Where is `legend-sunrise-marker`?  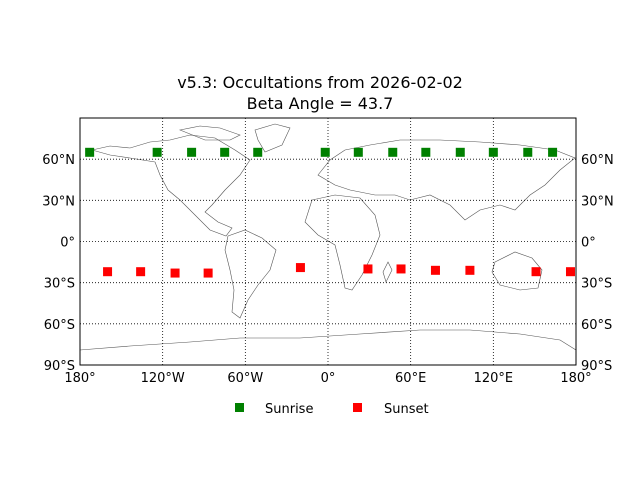
legend-sunrise-marker is located at coordinates (239, 407).